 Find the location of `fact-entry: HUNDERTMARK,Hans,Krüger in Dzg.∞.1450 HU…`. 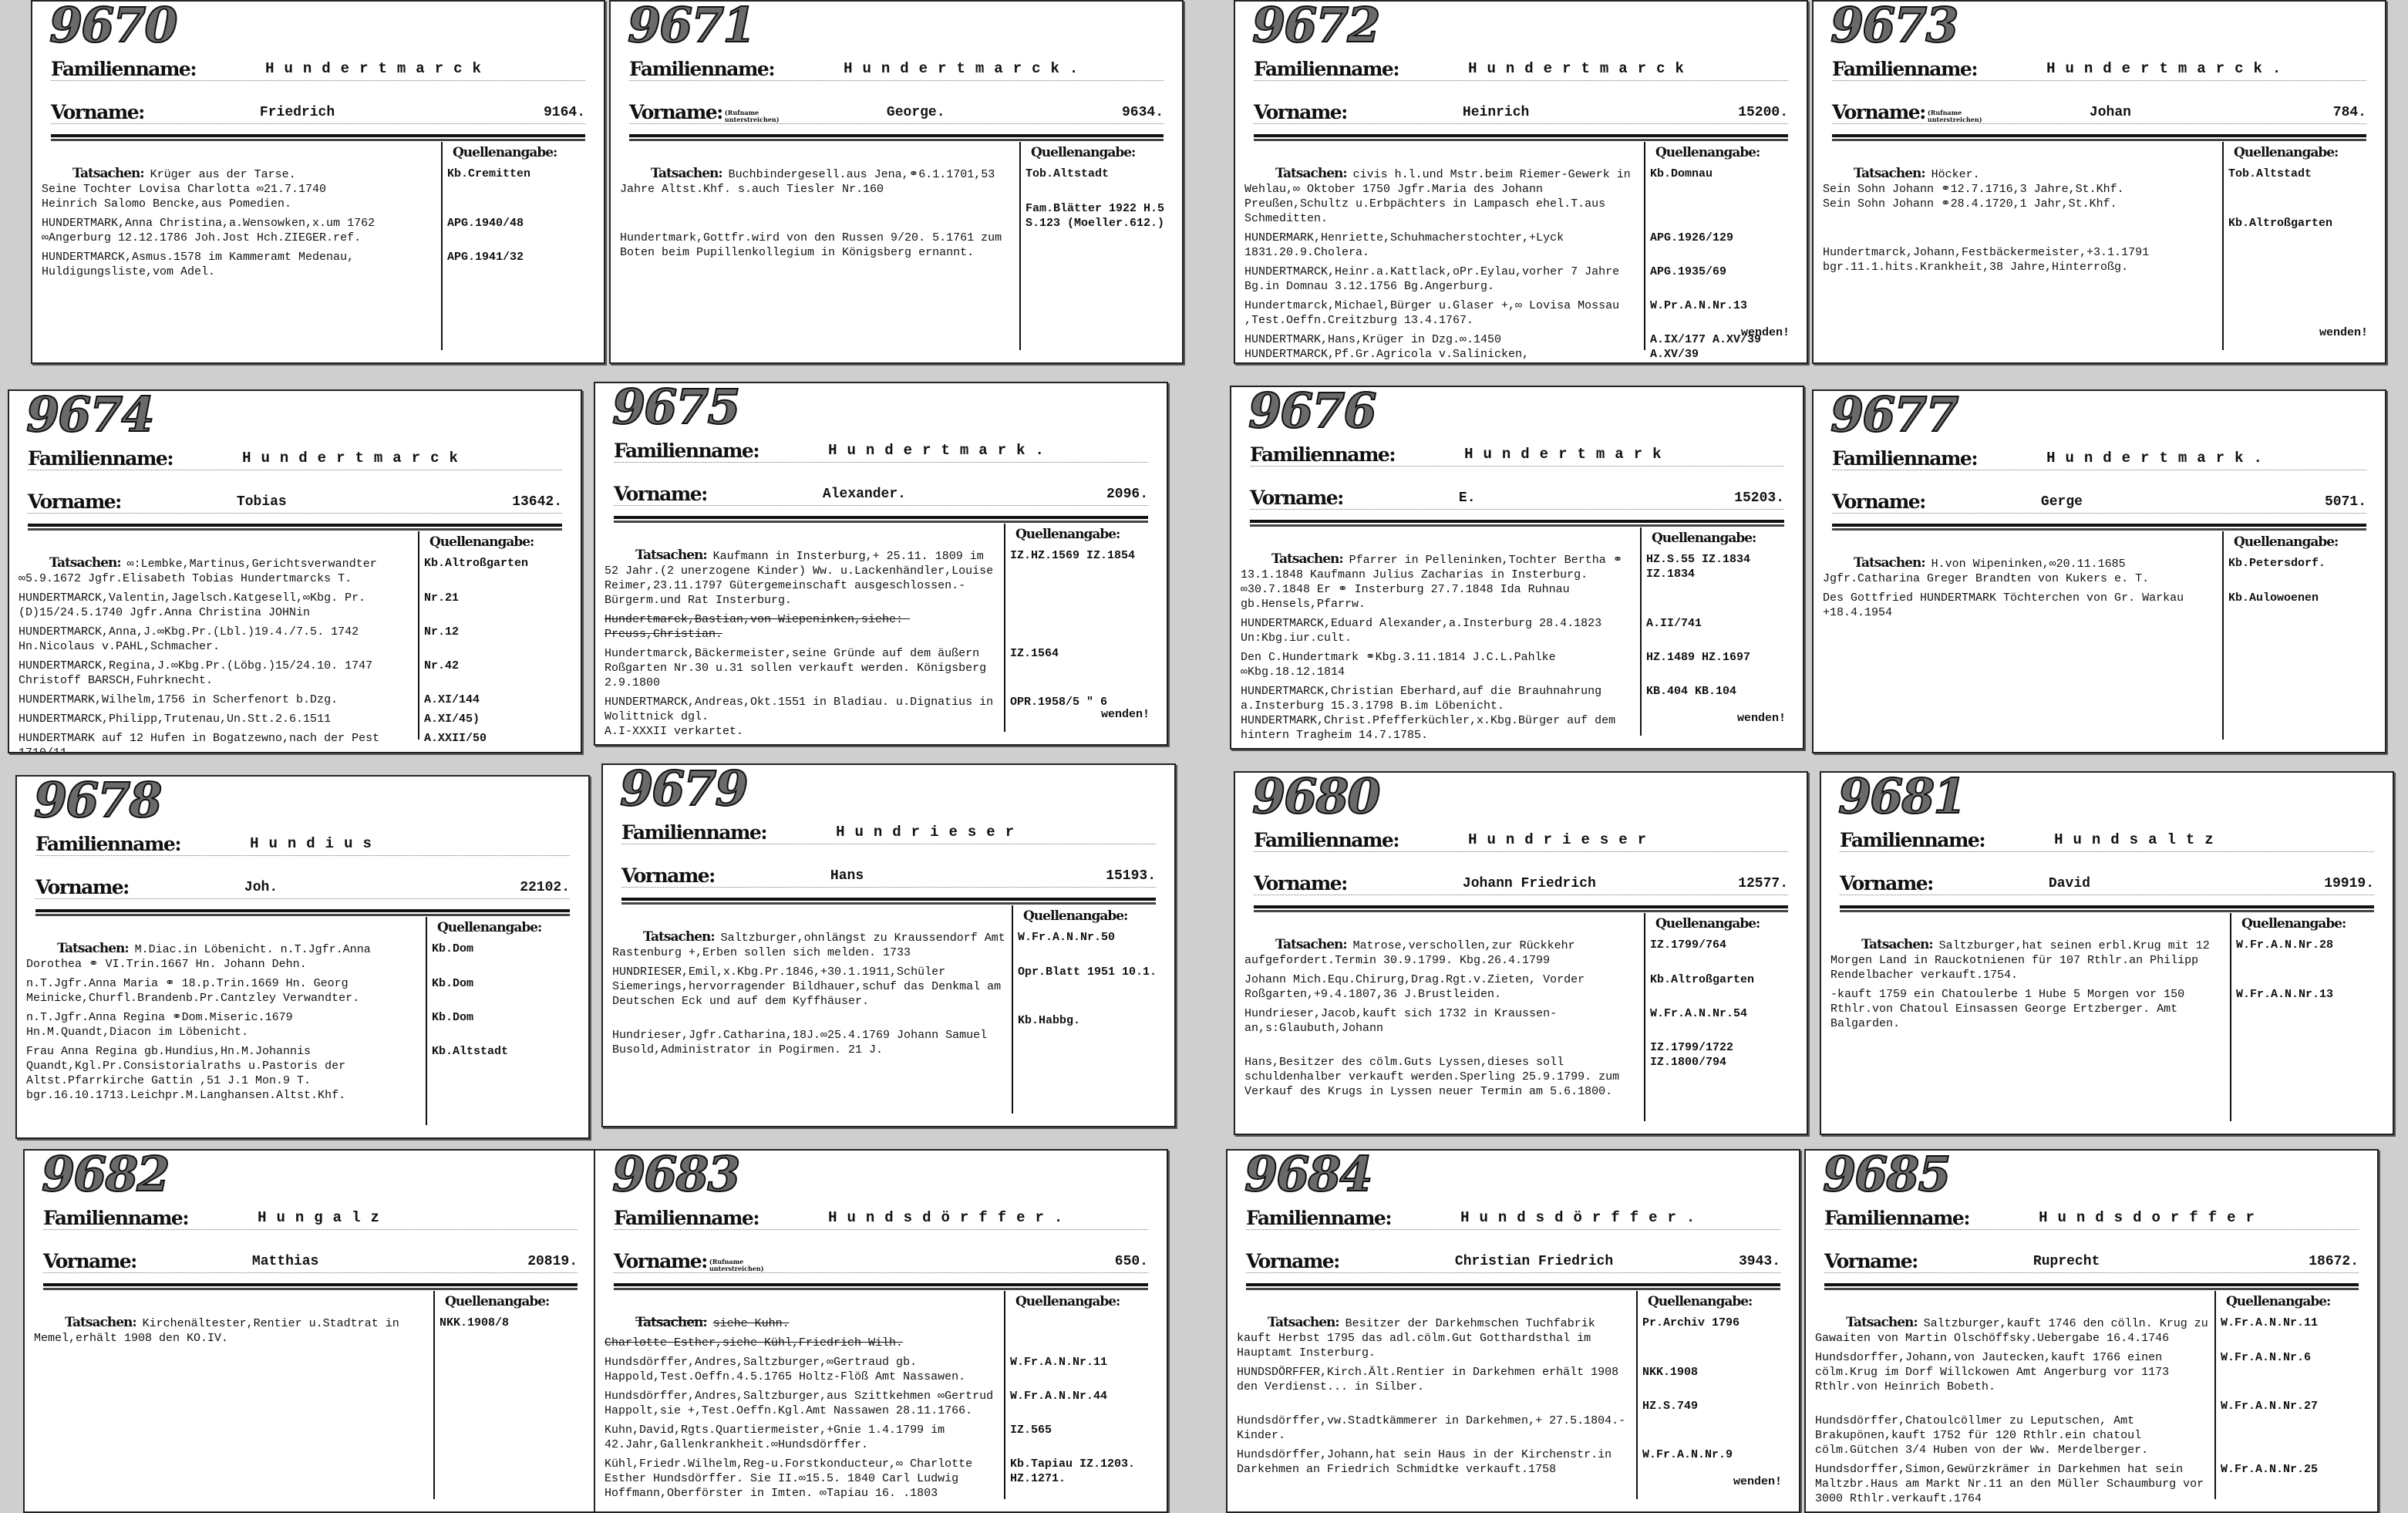

fact-entry: HUNDERTMARK,Hans,Krüger in Dzg.∞.1450 HU… is located at coordinates (1520, 347).